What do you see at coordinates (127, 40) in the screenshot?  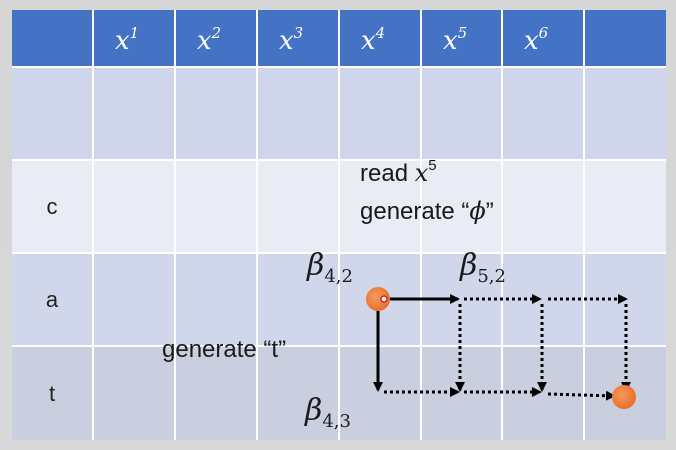 I see `column-header-x1: x1` at bounding box center [127, 40].